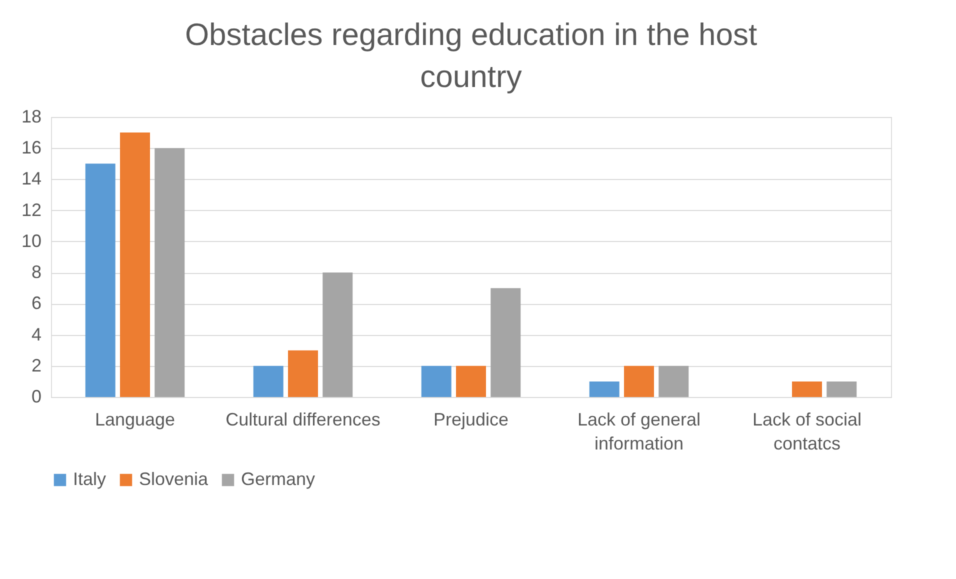 This screenshot has height=579, width=956. What do you see at coordinates (278, 479) in the screenshot?
I see `legend-label: Germany` at bounding box center [278, 479].